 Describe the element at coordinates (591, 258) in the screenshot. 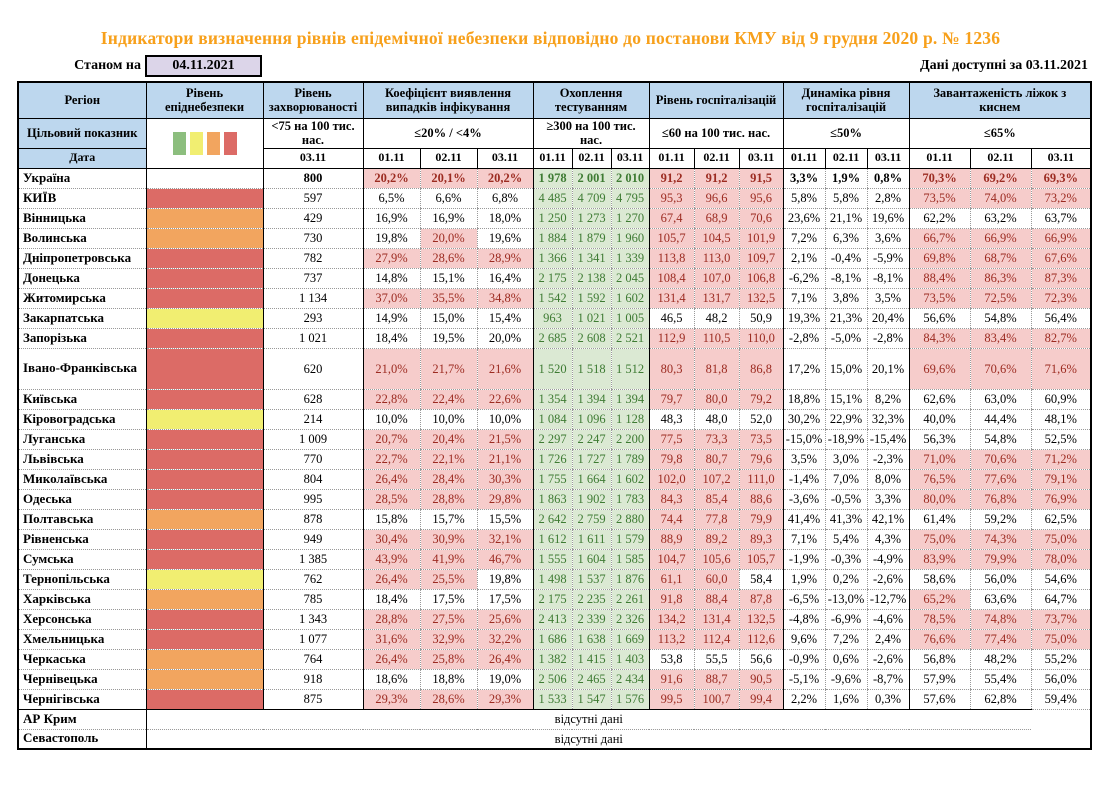

I see `testing-value: 1 341` at that location.